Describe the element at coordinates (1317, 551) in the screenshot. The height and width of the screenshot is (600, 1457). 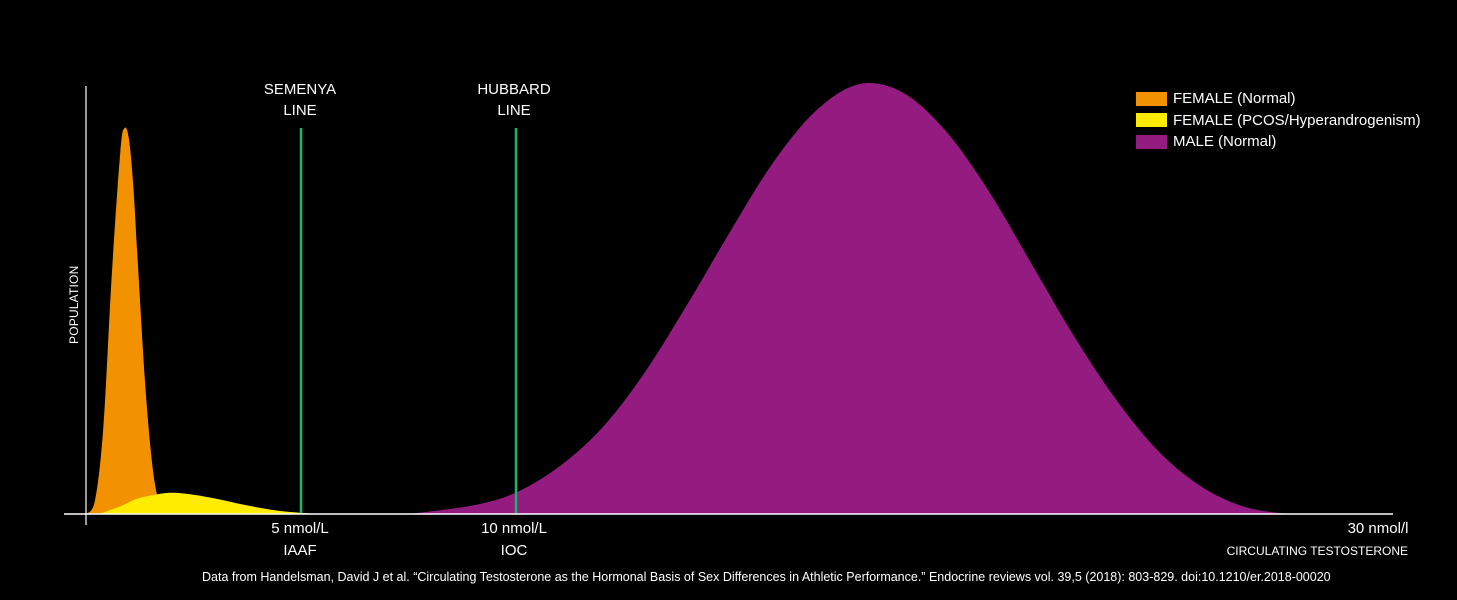
I see `x-axis-label: CIRCULATING TESTOSTERONE` at that location.